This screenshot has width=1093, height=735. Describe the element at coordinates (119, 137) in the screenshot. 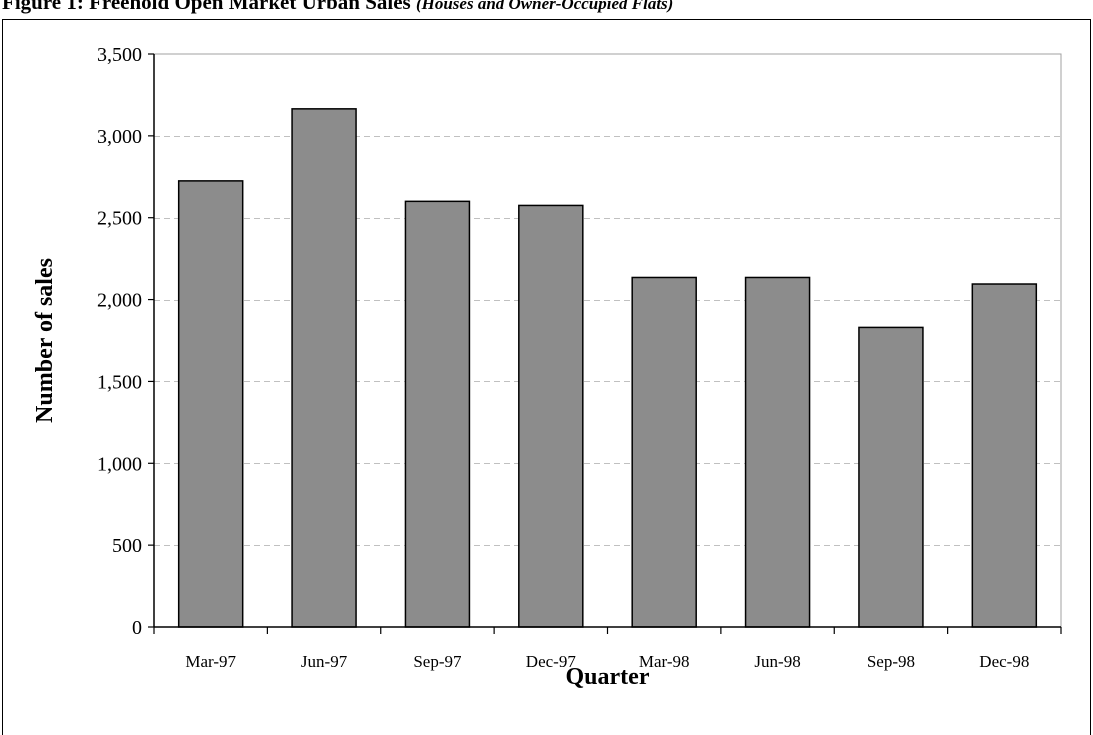

I see `y-tick-label: 3,000` at that location.